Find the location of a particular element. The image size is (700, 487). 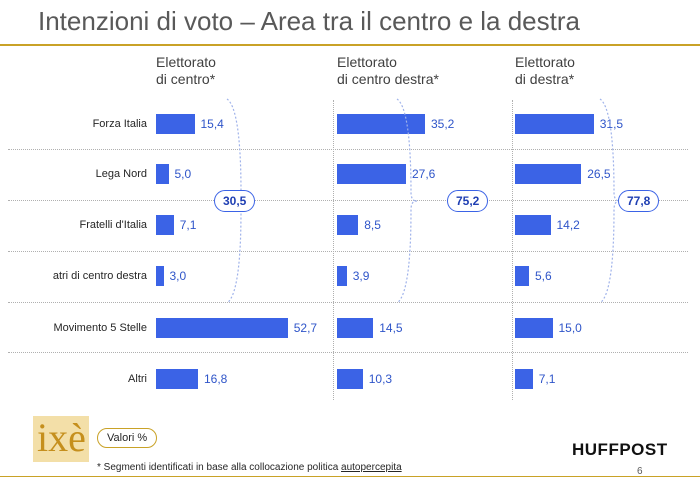

data-label: 3,9 is located at coordinates (361, 276).